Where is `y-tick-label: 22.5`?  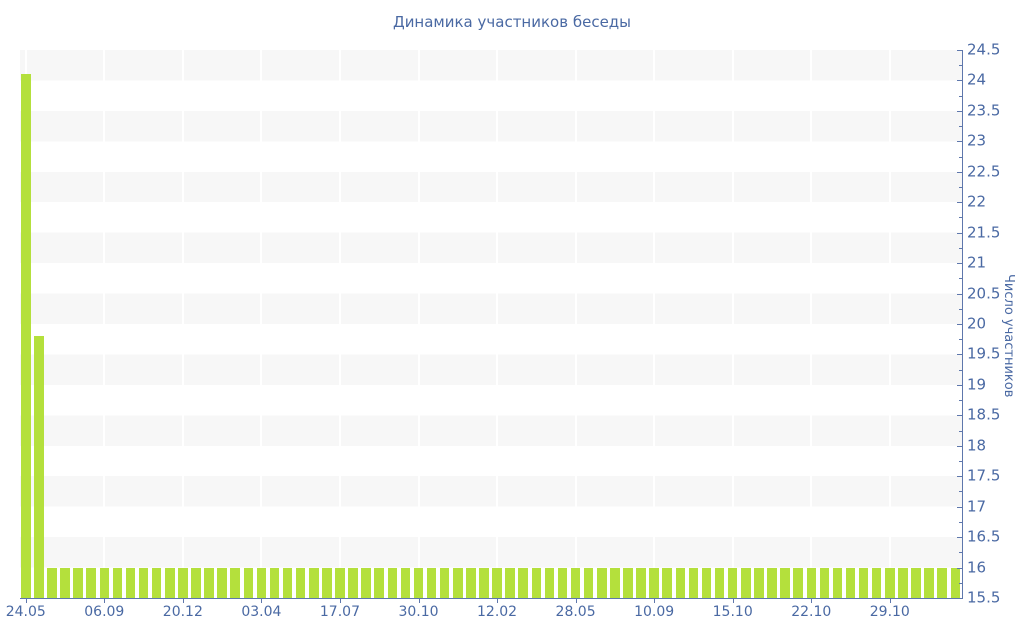 y-tick-label: 22.5 is located at coordinates (984, 171).